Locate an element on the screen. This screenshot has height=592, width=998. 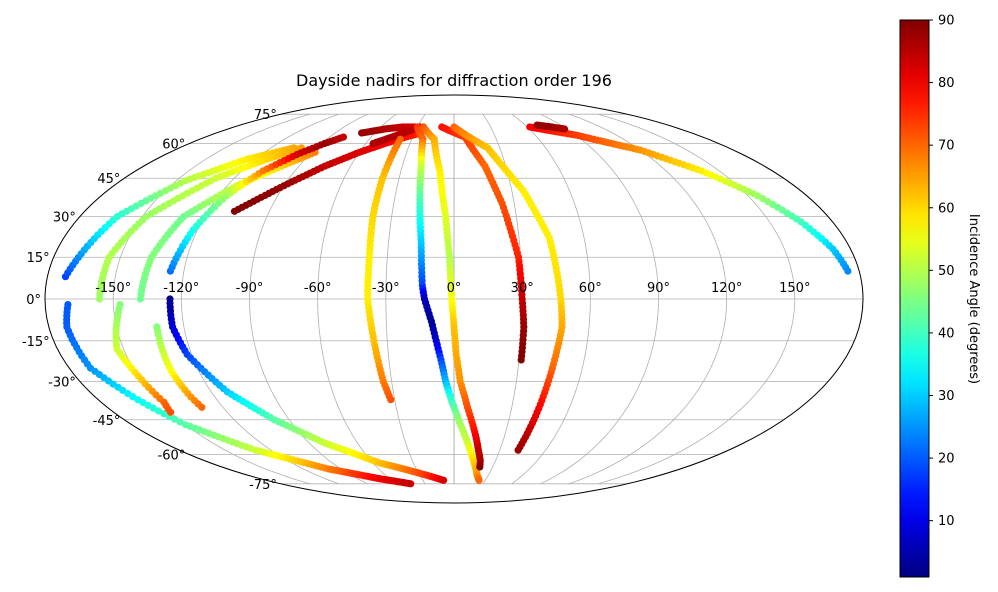
colorbar: 10 20 30 40 50 60 70 80 90 is located at coordinates (927, 296).